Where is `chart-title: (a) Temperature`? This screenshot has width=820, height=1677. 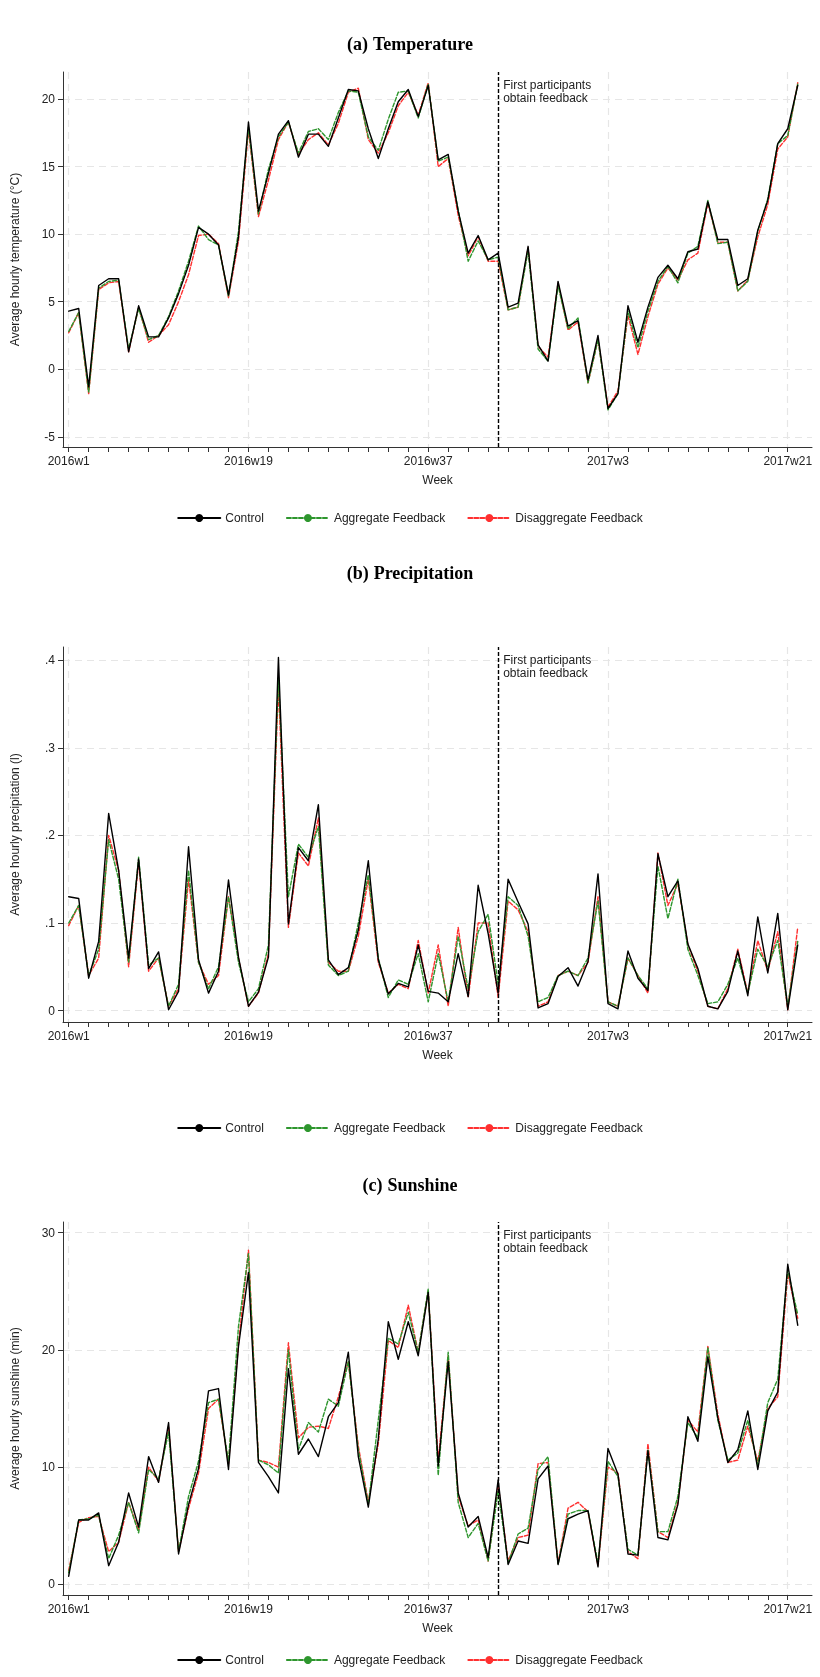 chart-title: (a) Temperature is located at coordinates (410, 44).